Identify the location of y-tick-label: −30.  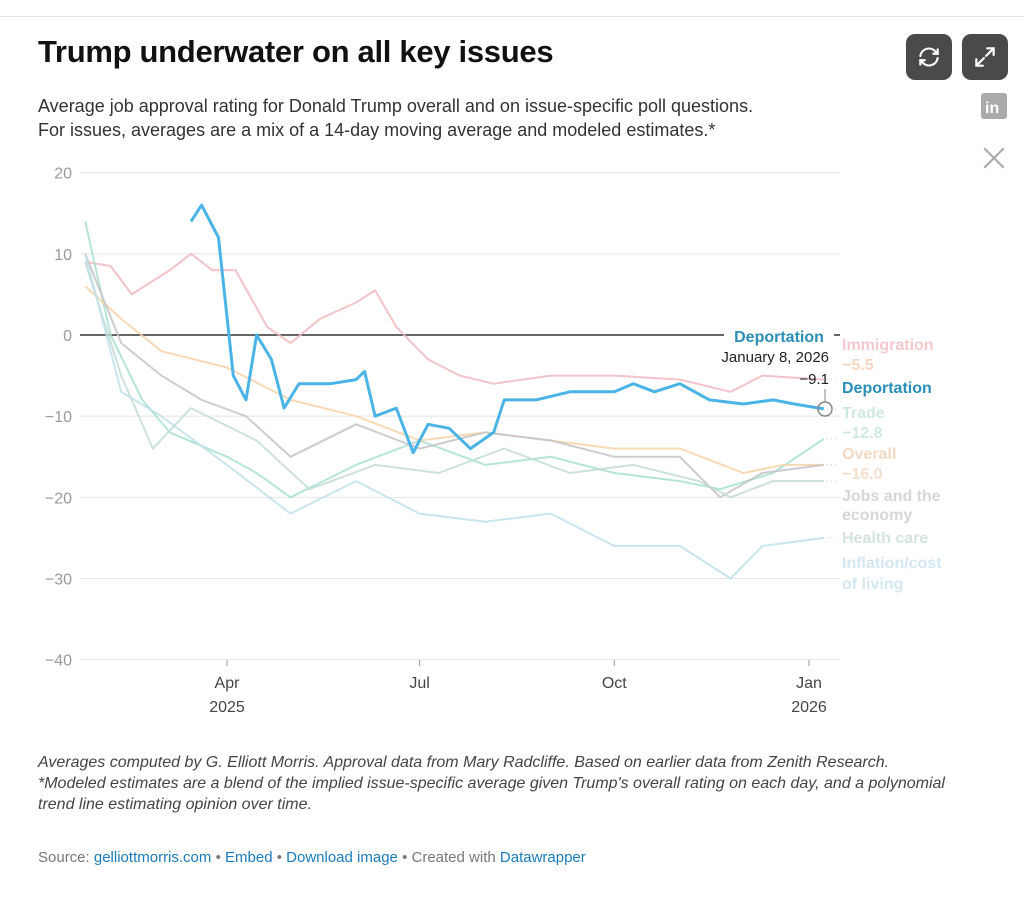
(58, 580).